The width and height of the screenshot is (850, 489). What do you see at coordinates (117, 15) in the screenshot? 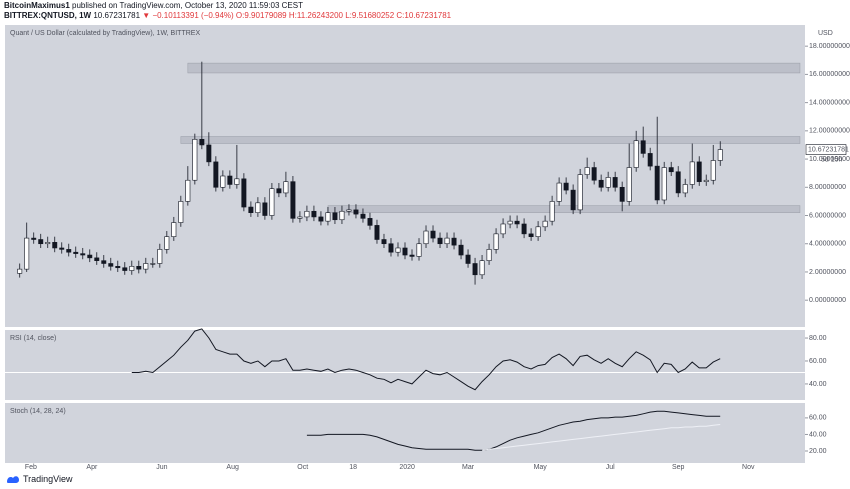
I see `last: 10.67231781` at bounding box center [117, 15].